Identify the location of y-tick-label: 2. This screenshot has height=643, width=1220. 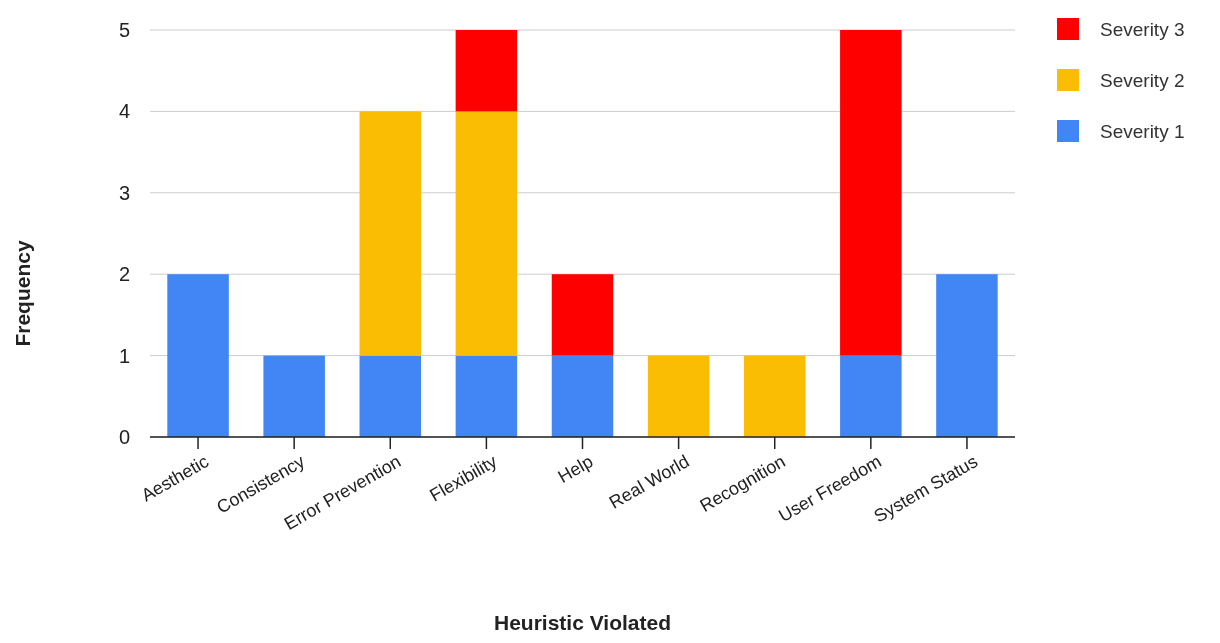
(124, 274).